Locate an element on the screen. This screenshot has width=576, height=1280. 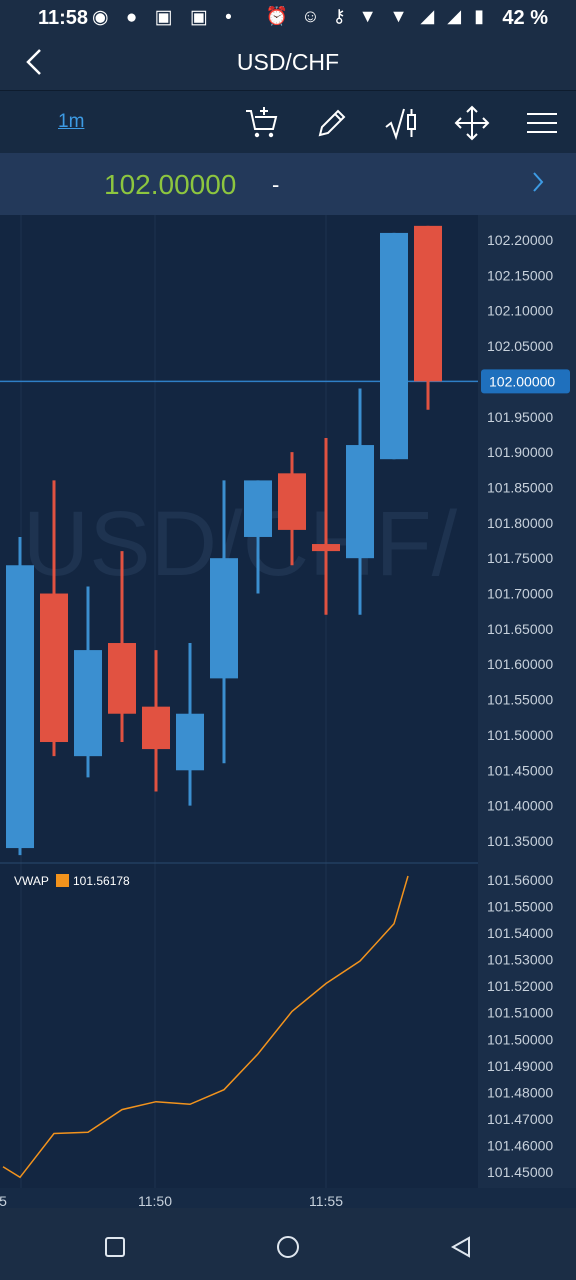
price-axis-tick: 101.70000 is located at coordinates (520, 594).